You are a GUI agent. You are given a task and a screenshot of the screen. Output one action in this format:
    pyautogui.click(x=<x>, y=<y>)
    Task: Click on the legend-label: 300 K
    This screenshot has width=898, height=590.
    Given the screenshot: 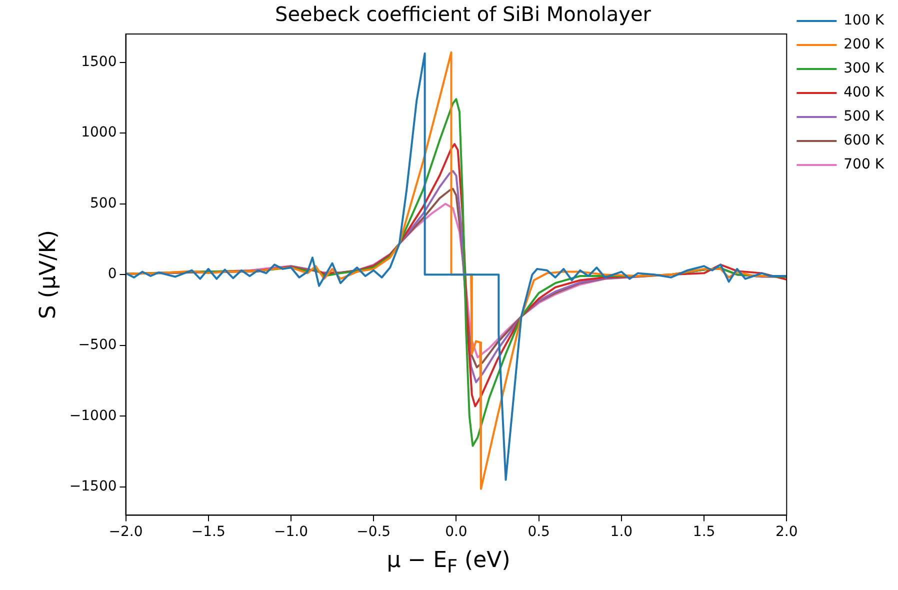 What is the action you would take?
    pyautogui.click(x=864, y=68)
    